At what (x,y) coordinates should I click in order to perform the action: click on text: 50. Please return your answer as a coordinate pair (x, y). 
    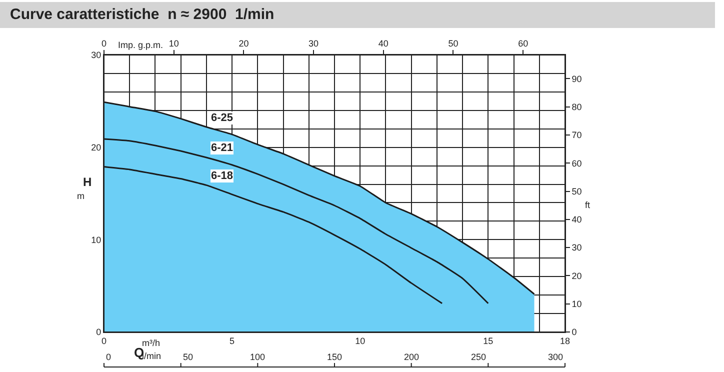
    Looking at the image, I should click on (188, 357).